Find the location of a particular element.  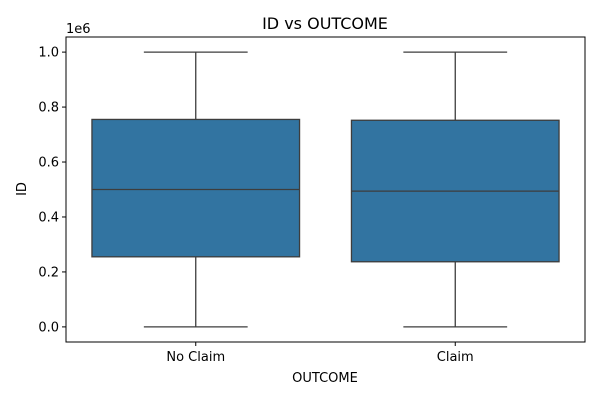

x-tick-label: Claim is located at coordinates (455, 357).